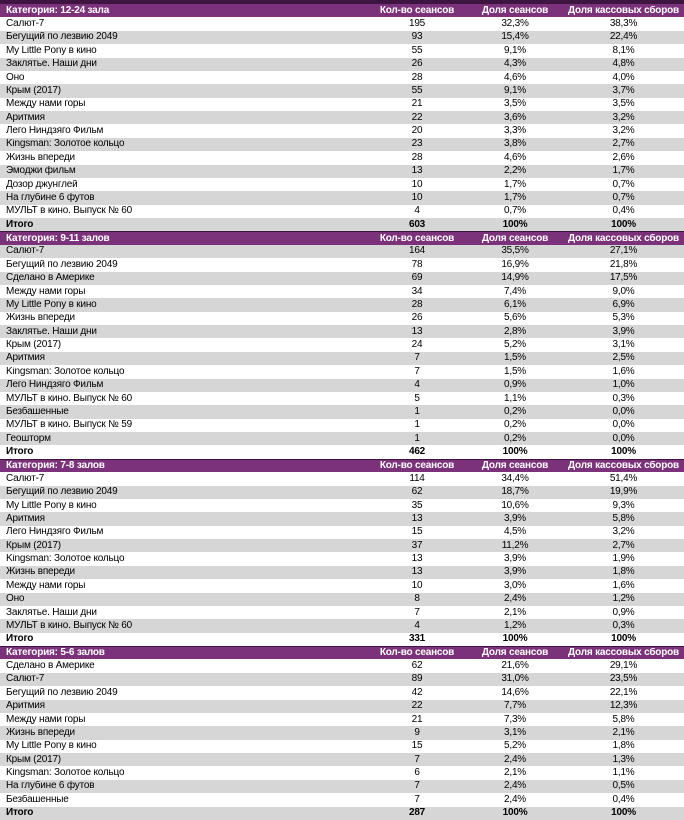 The height and width of the screenshot is (820, 684). I want to click on box-office-share: 0,3%, so click(623, 398).